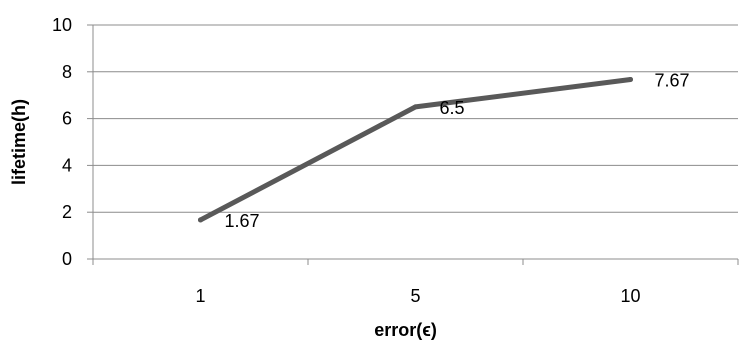 The image size is (752, 342). I want to click on data-label: 7.67, so click(672, 81).